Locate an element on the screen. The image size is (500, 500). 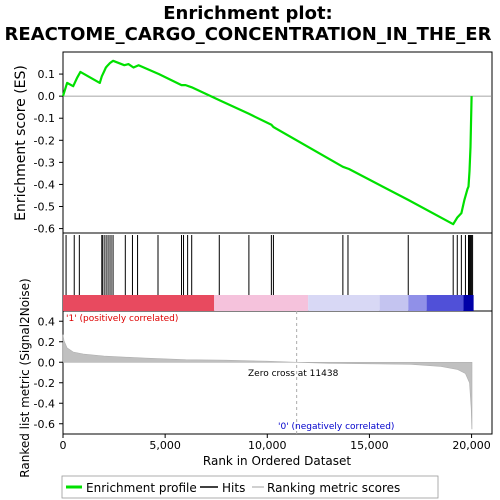
enrichment-y-tick-label: -0.4 is located at coordinates (44, 184).